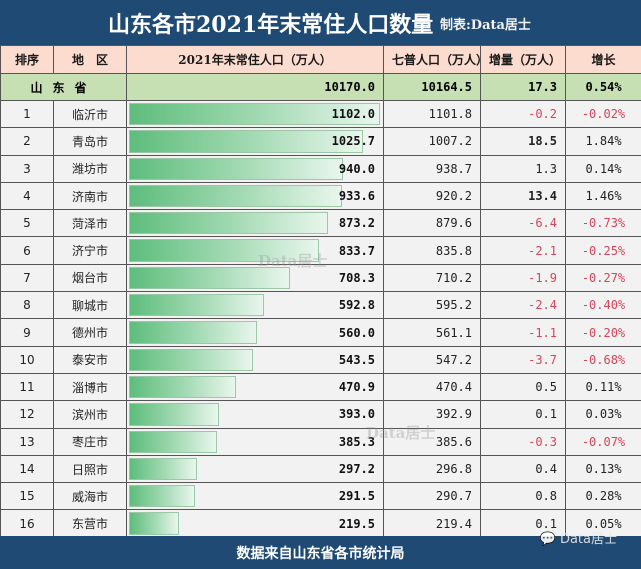  I want to click on table-header-row: 排序 地 区 2021年末常住人口（万人） 七普人口（万人） 增量（万人） 增长, so click(320, 59).